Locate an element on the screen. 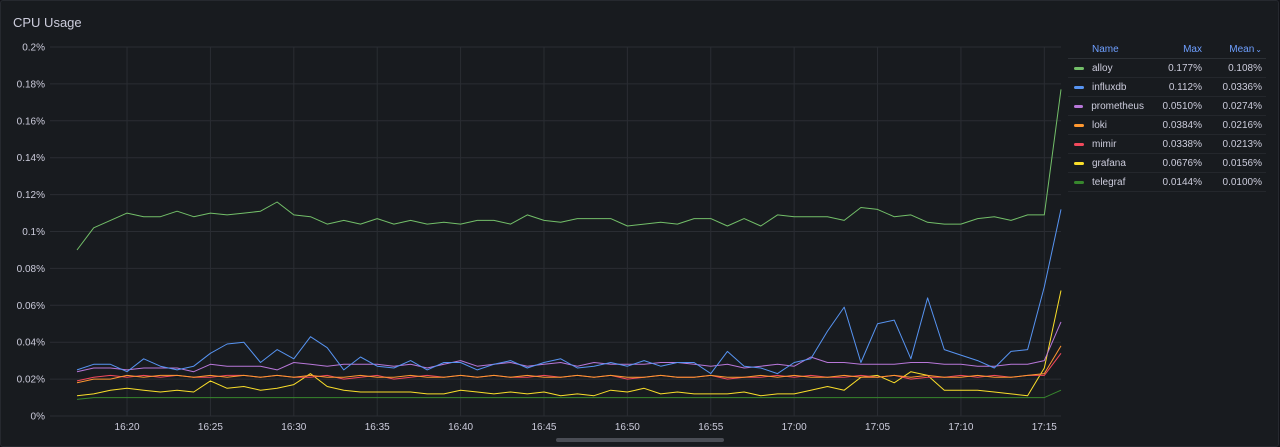 This screenshot has height=447, width=1280. x-tick-label: 16:30 is located at coordinates (293, 427).